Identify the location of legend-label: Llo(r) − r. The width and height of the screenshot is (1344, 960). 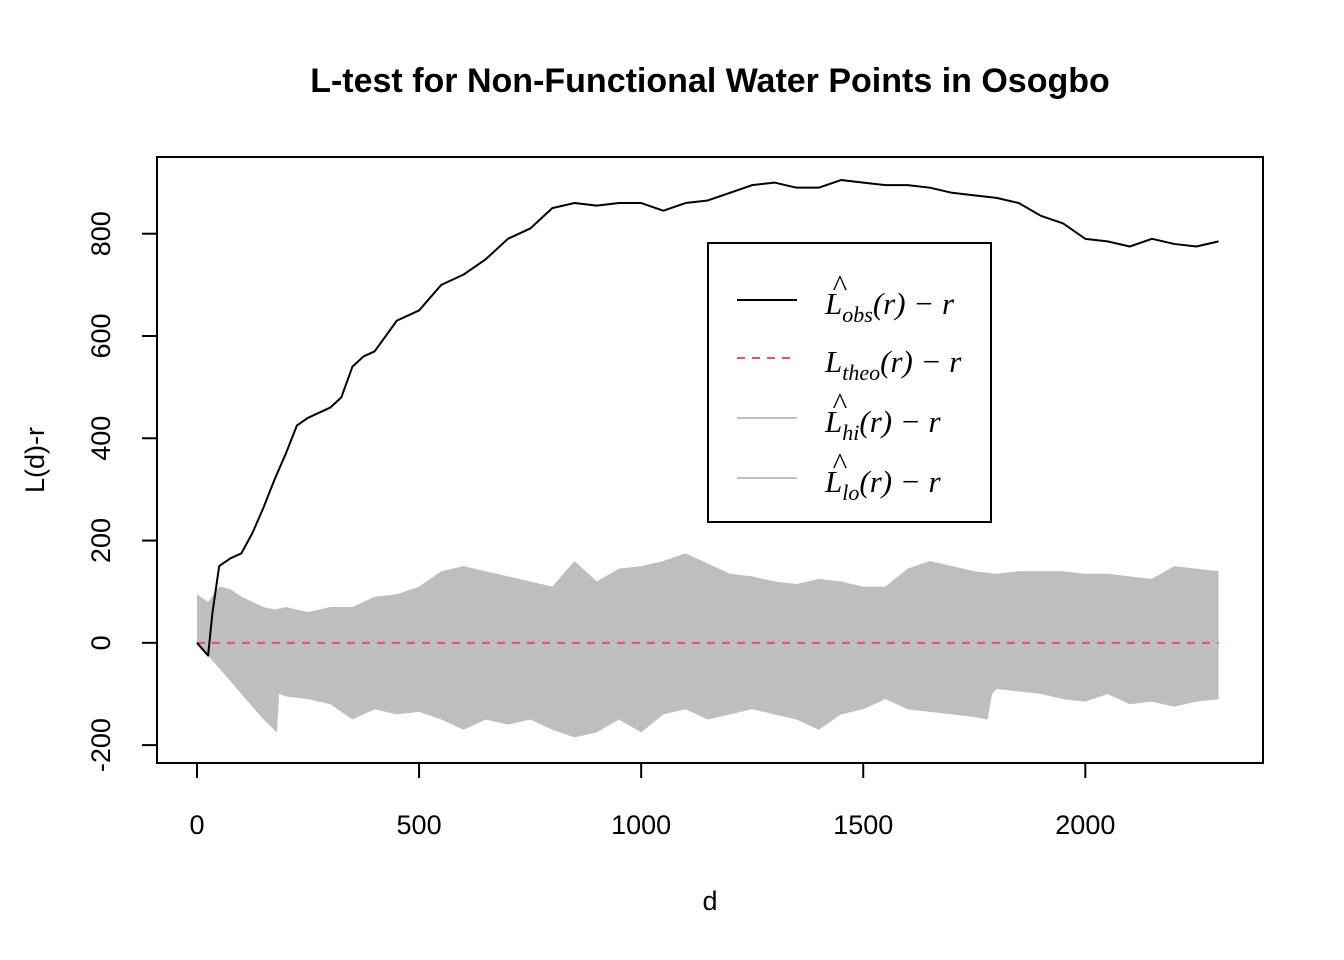
(883, 484).